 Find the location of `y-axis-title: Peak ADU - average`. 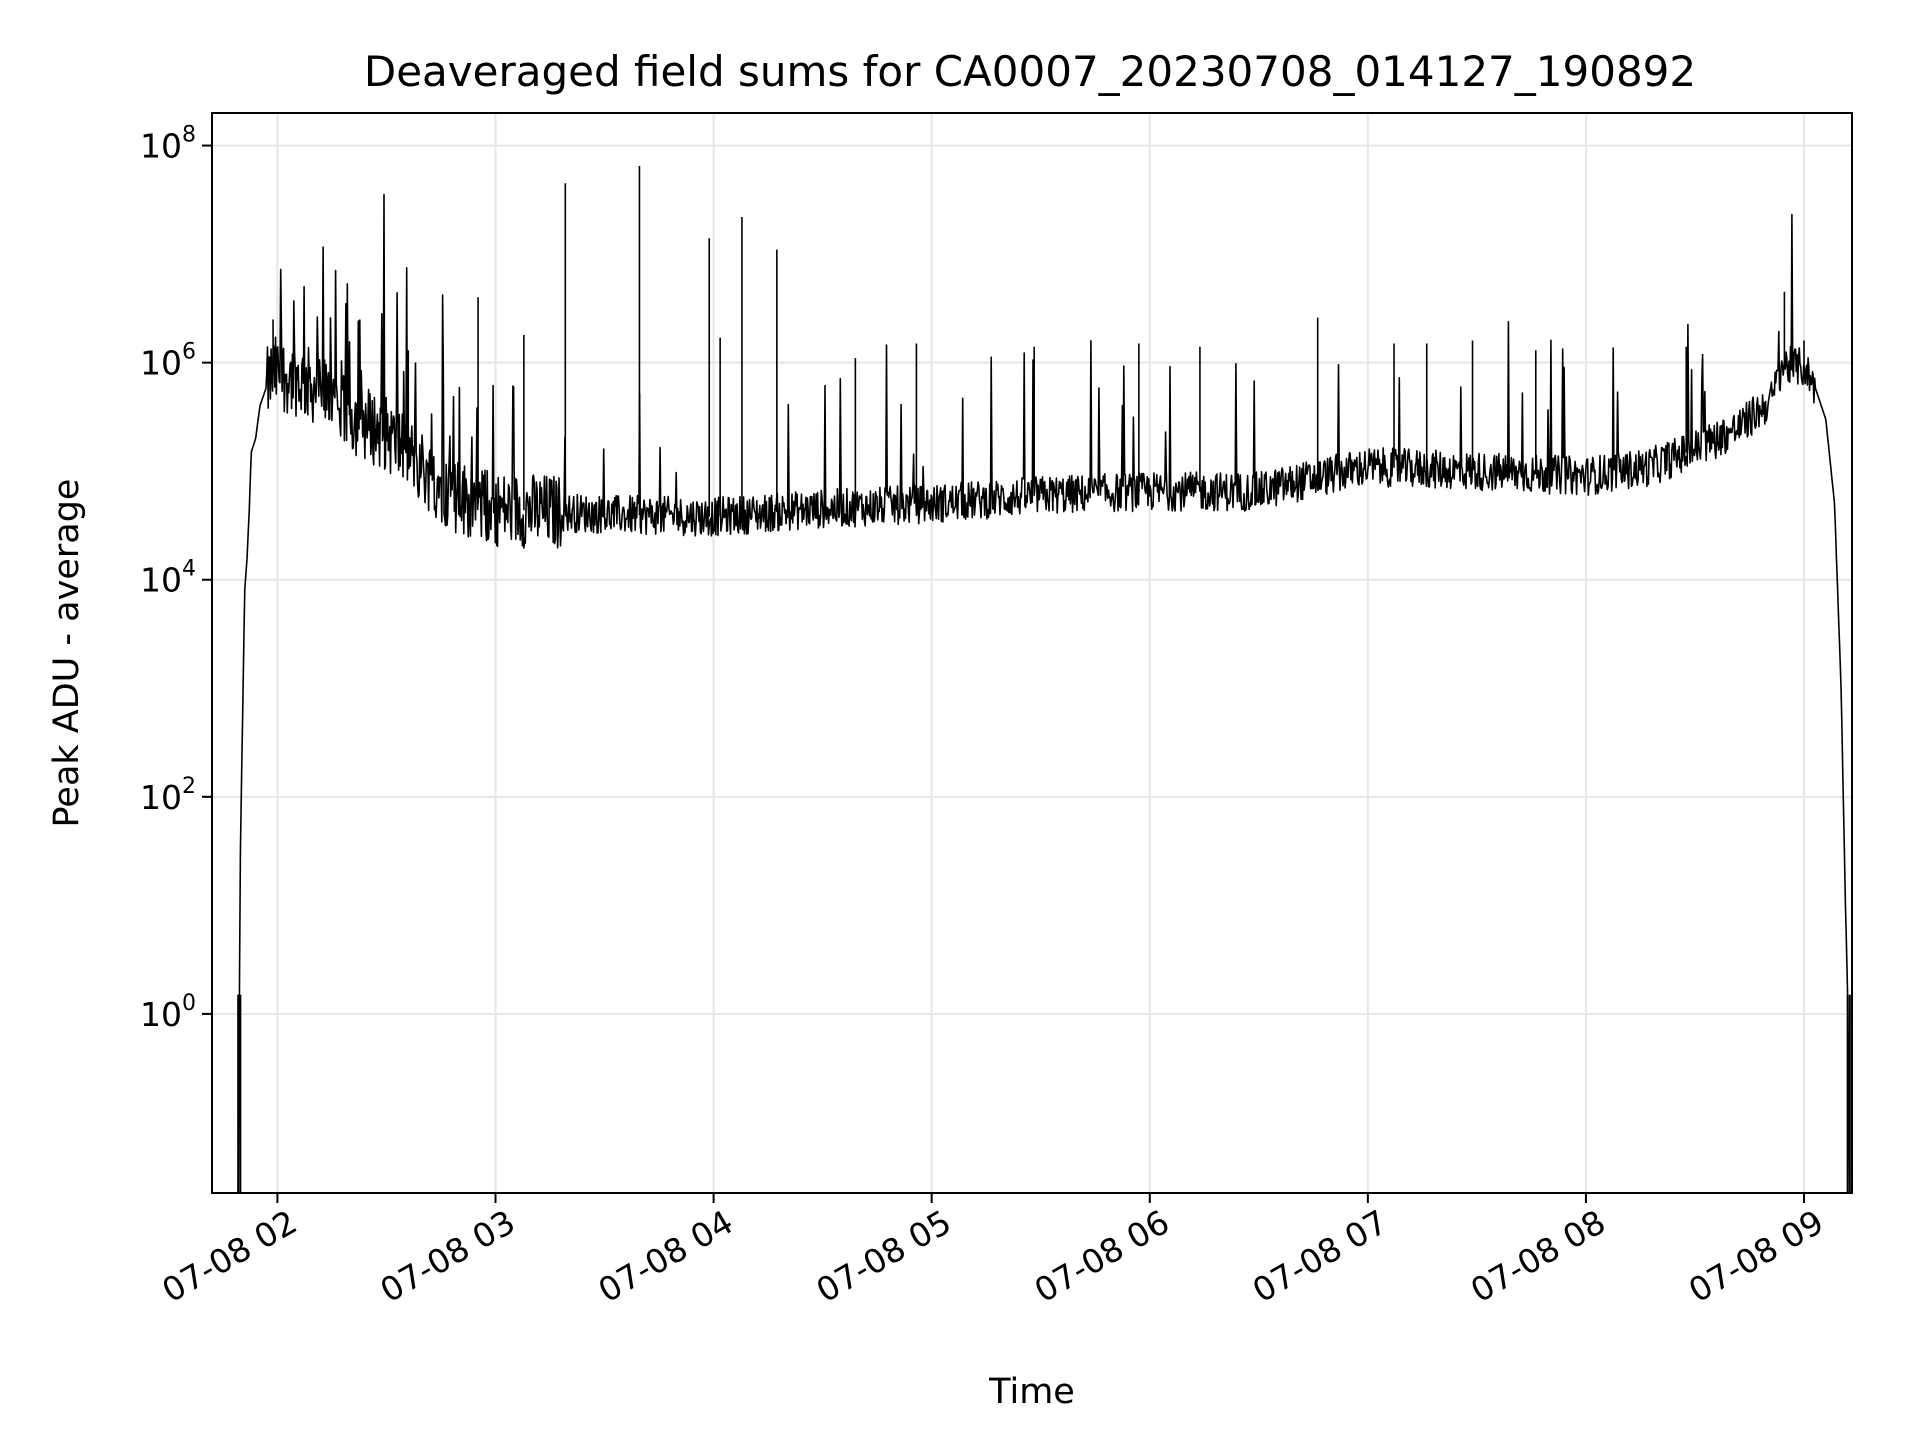

y-axis-title: Peak ADU - average is located at coordinates (67, 653).